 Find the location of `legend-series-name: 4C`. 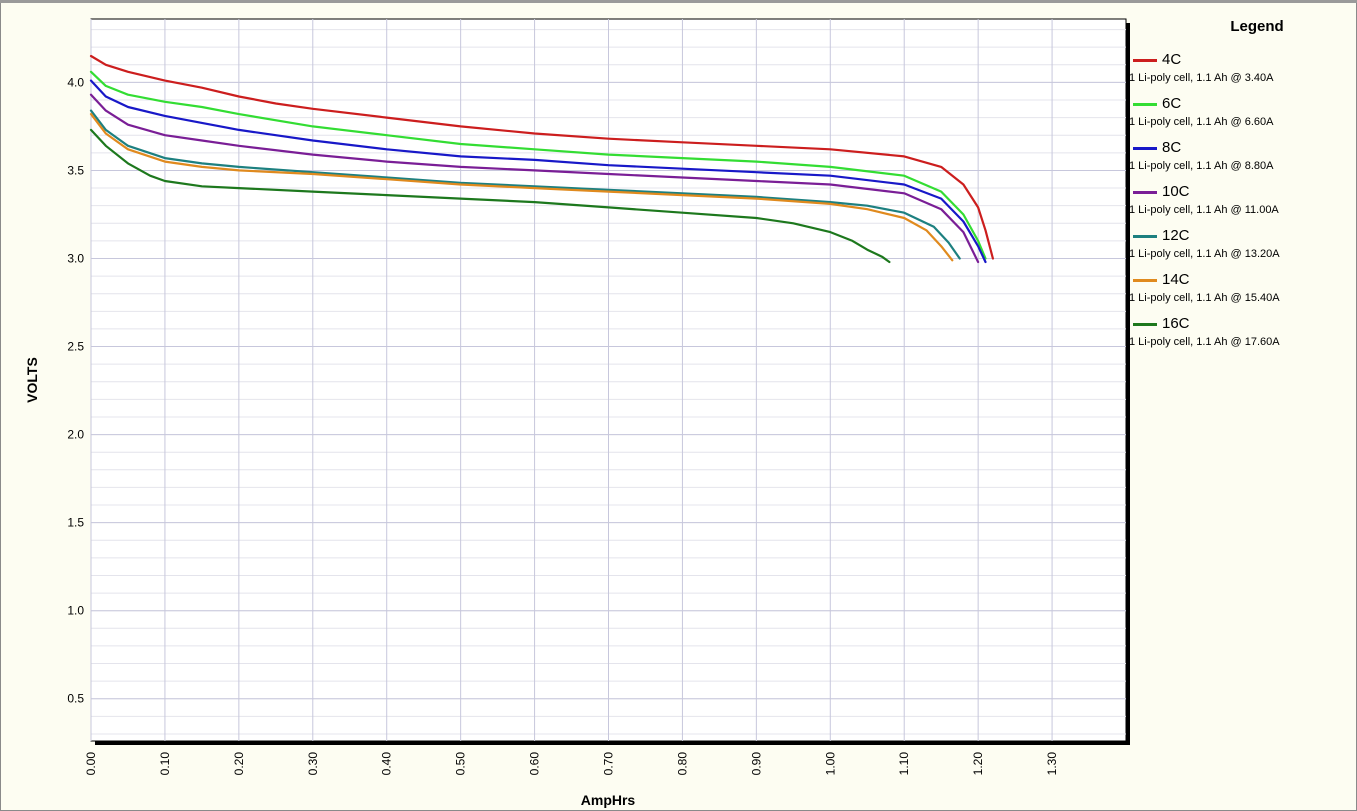

legend-series-name: 4C is located at coordinates (1172, 59).